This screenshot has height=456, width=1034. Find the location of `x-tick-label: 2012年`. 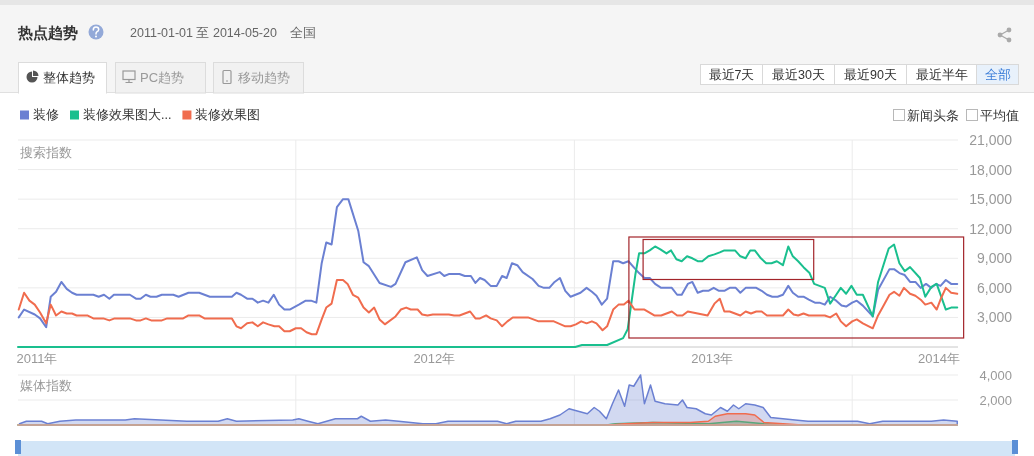

x-tick-label: 2012年 is located at coordinates (434, 358).